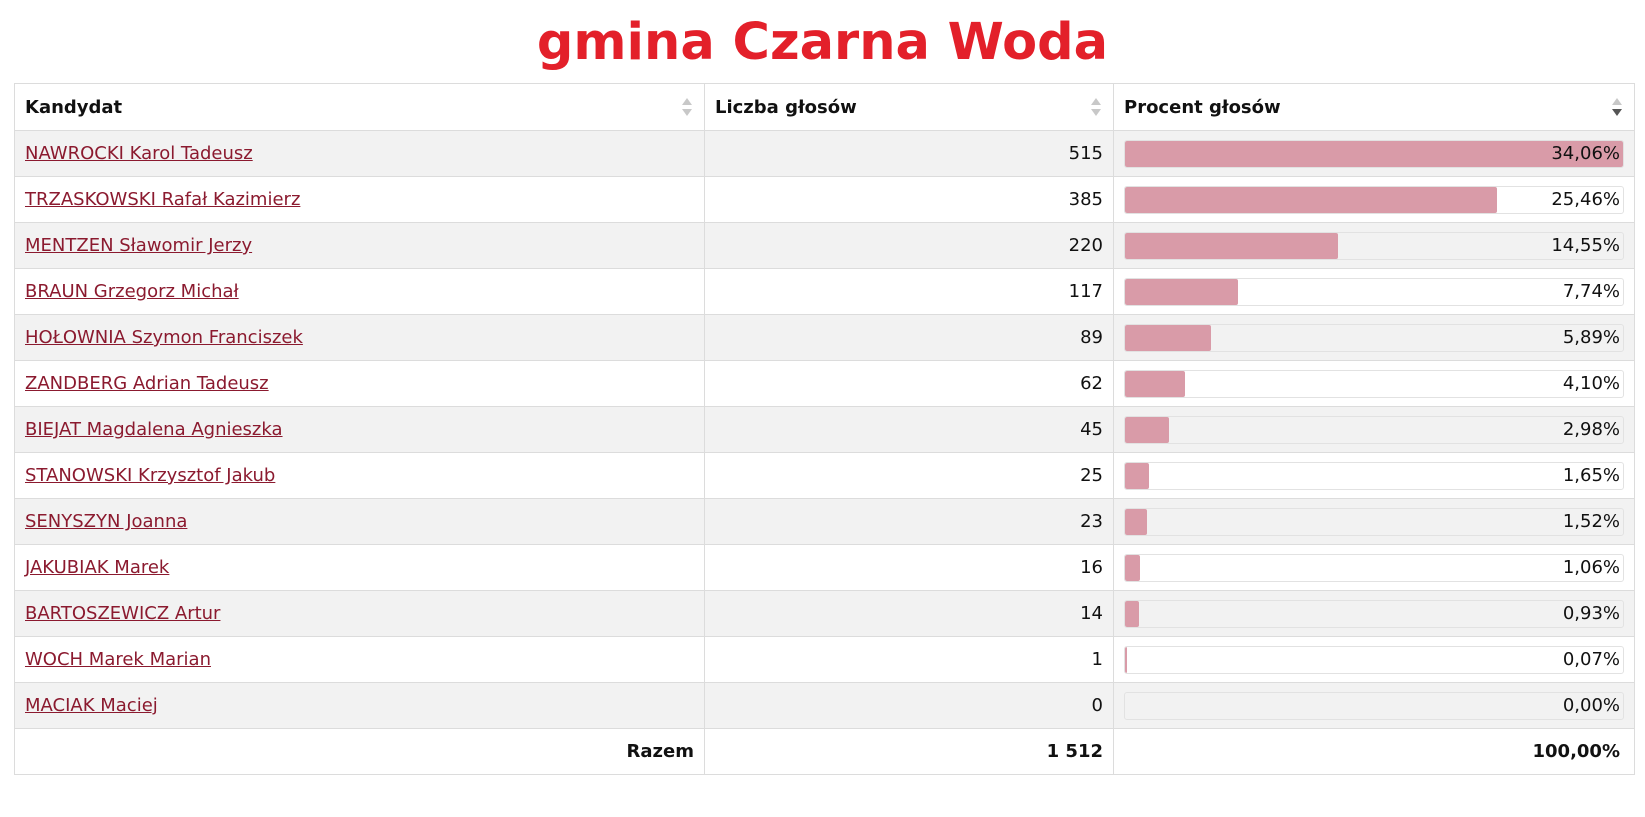 The image size is (1645, 817). I want to click on votes-cell: 1, so click(909, 659).